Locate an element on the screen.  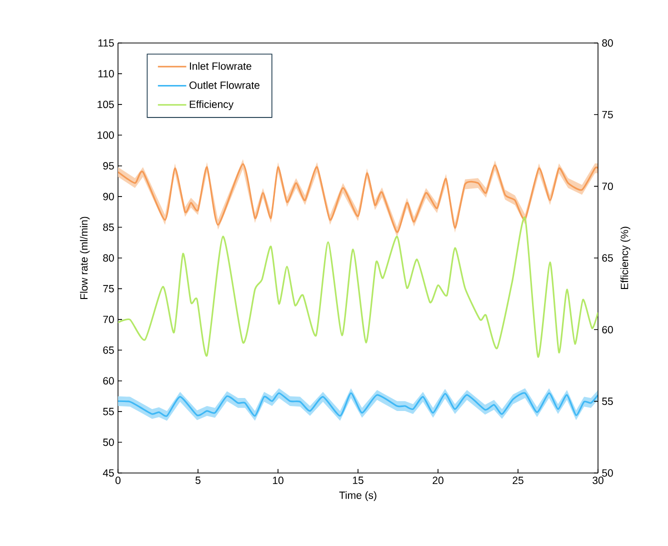
y-tick-label: 45 is located at coordinates (108, 473).